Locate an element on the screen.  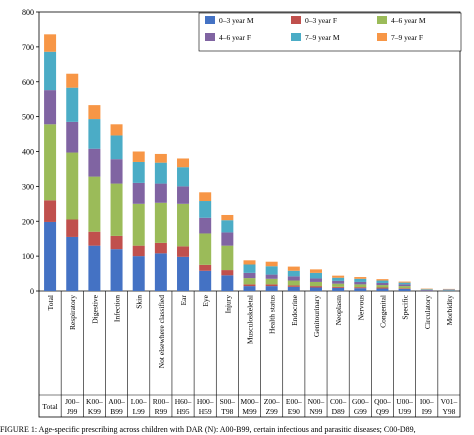
y-tick-label: 400 is located at coordinates (28, 152).